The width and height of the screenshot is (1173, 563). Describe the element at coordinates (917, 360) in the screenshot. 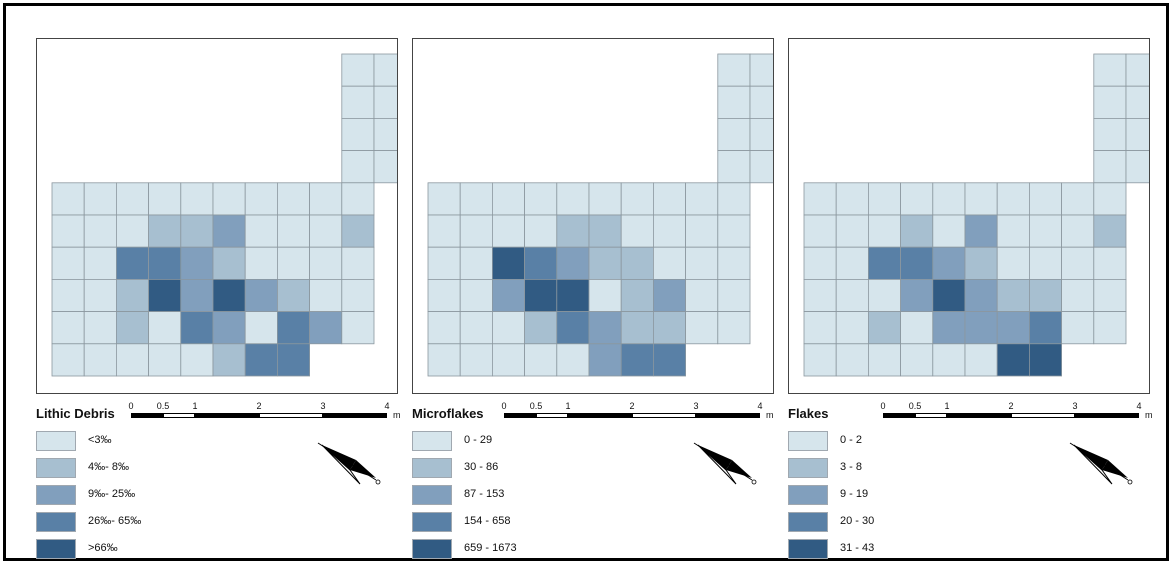

I see `grid-cell-r9-c3` at that location.